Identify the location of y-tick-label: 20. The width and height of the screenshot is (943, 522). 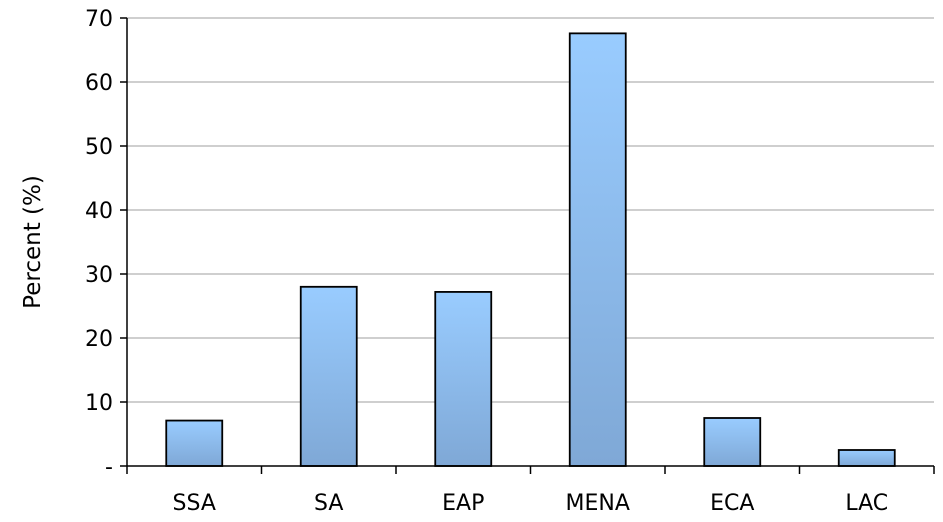
(99, 339).